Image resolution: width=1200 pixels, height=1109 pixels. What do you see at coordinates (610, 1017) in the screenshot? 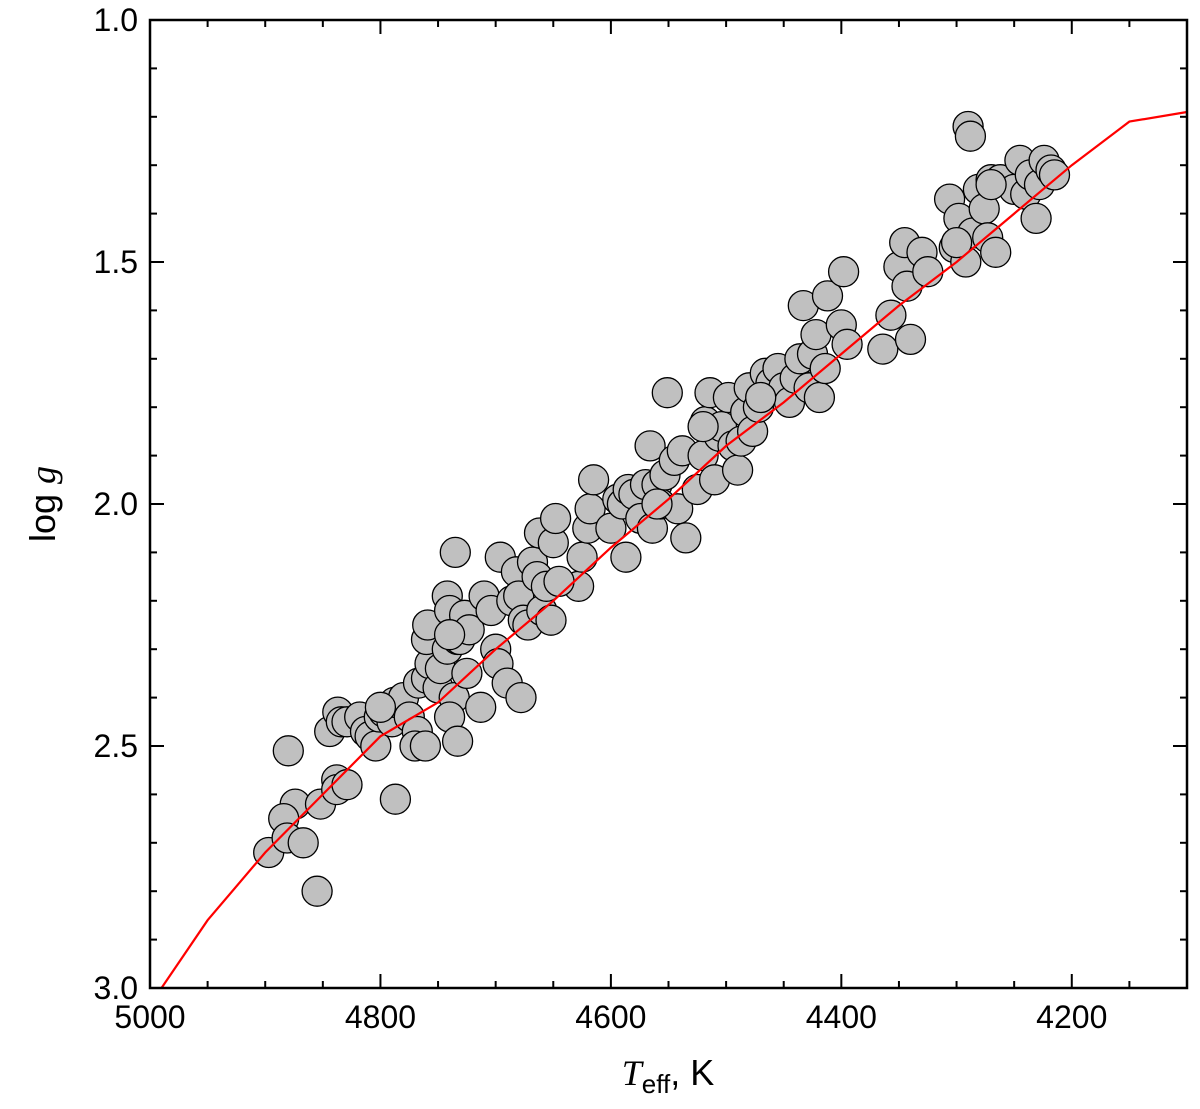
I see `x-tick-label: 4600` at bounding box center [610, 1017].